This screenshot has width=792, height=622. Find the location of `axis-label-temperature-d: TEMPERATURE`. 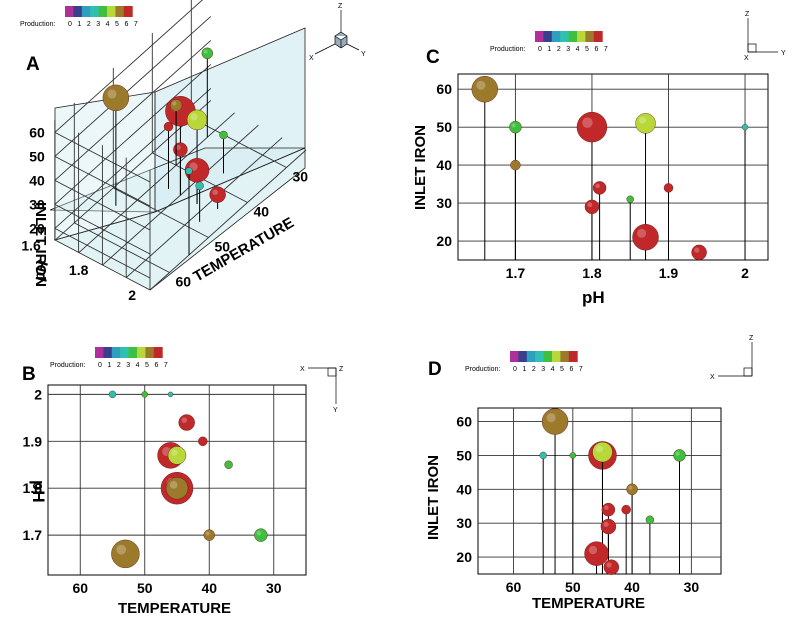

axis-label-temperature-d: TEMPERATURE is located at coordinates (588, 603).